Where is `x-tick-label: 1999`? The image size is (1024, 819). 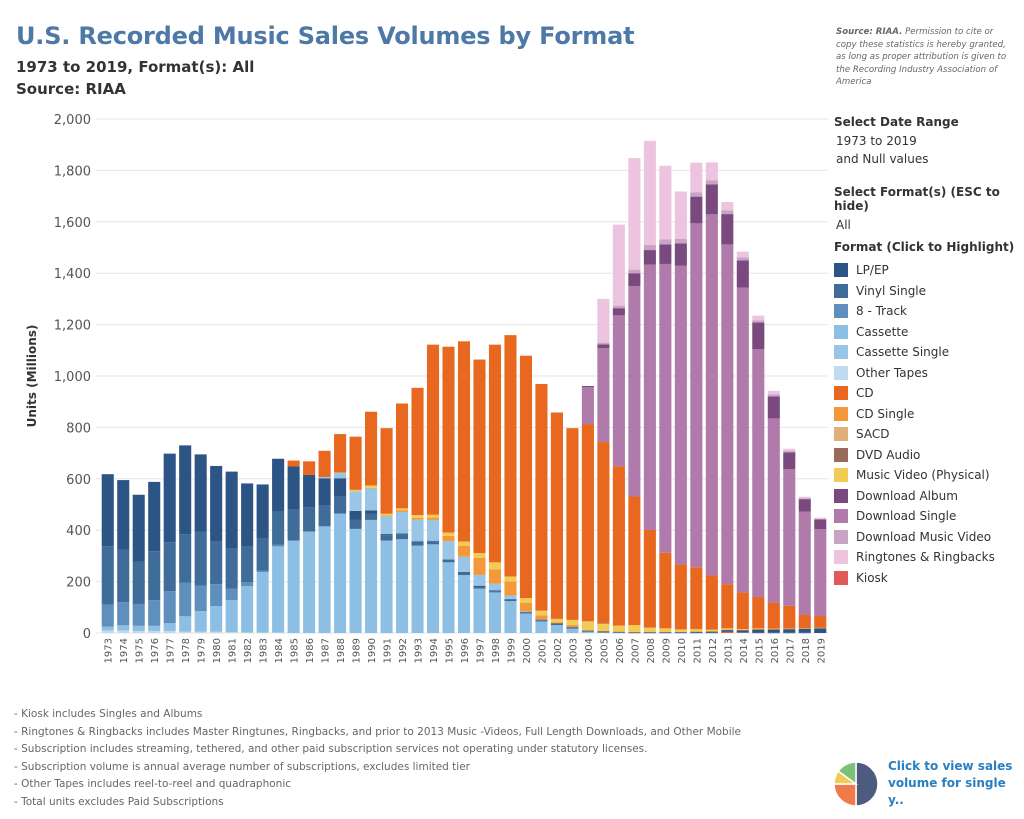 x-tick-label: 1999 is located at coordinates (511, 650).